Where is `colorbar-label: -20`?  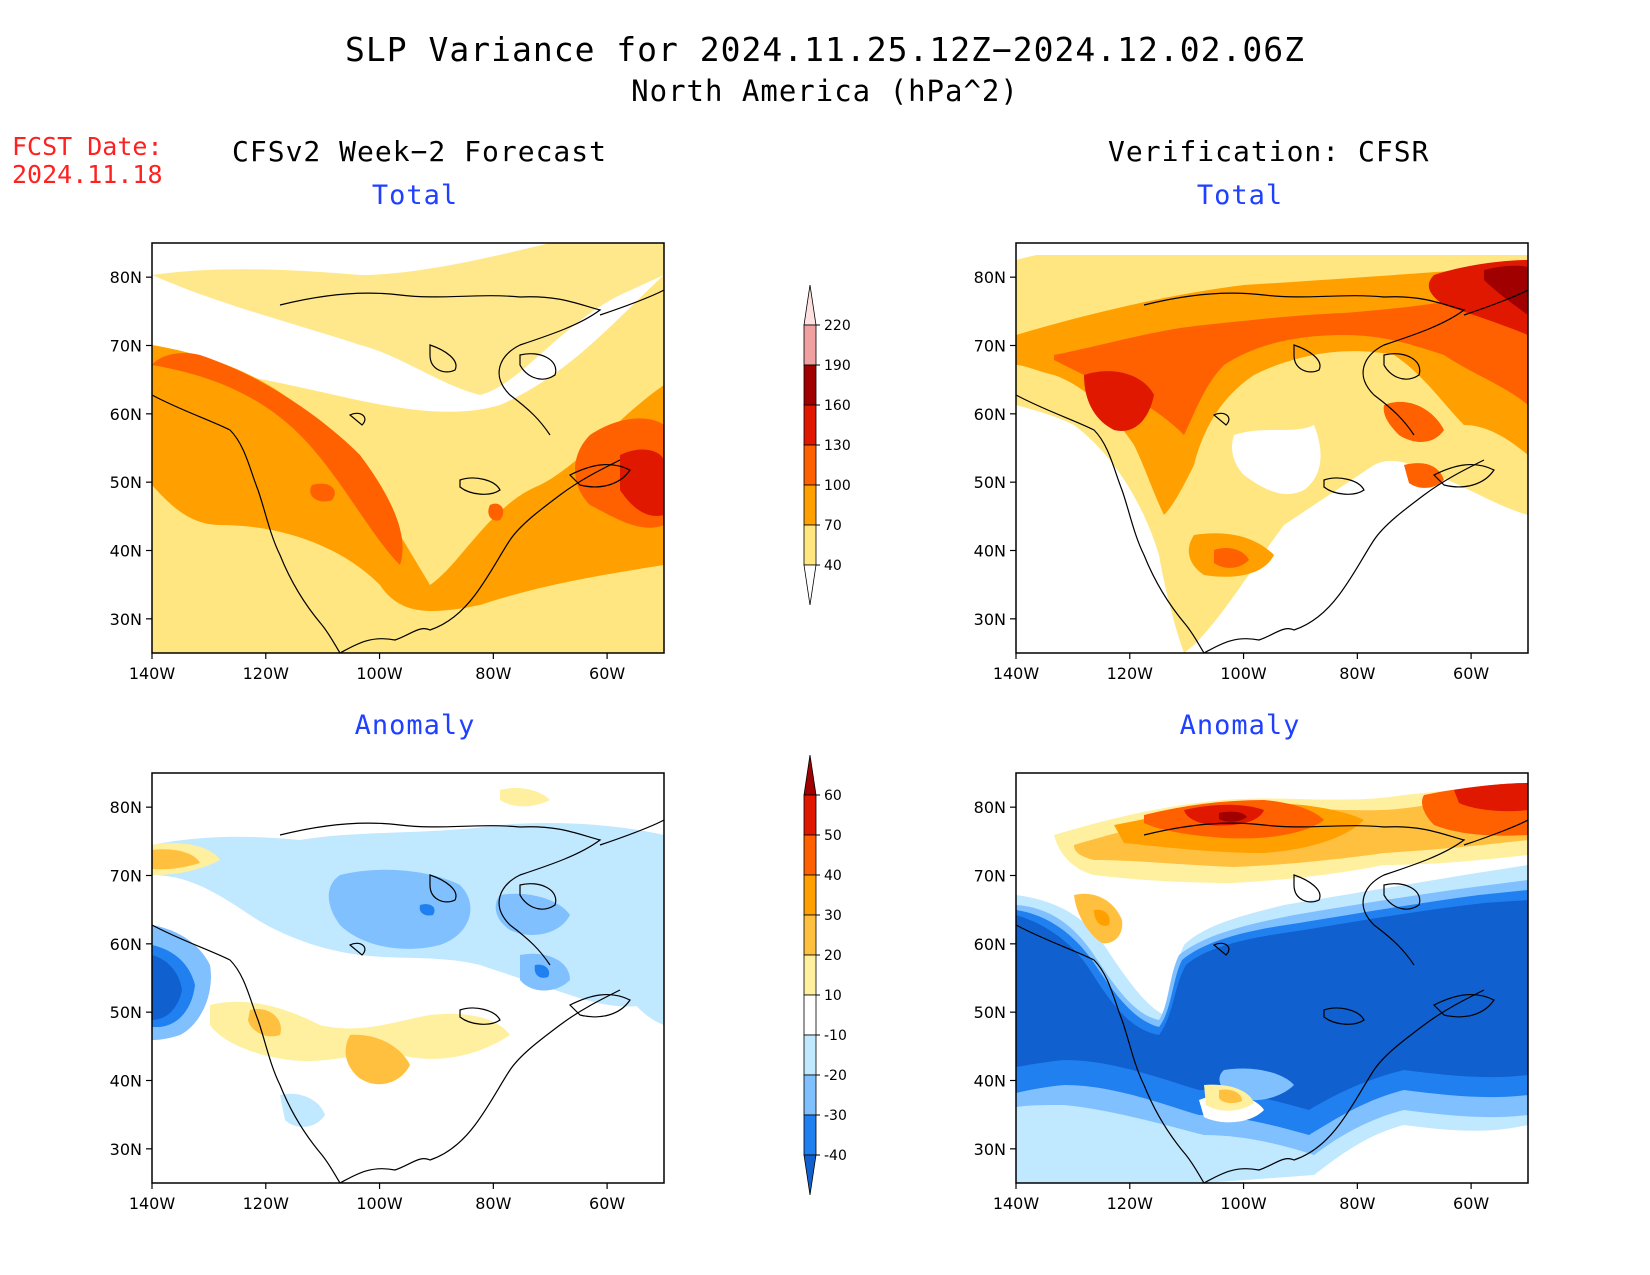
colorbar-label: -20 is located at coordinates (835, 1076).